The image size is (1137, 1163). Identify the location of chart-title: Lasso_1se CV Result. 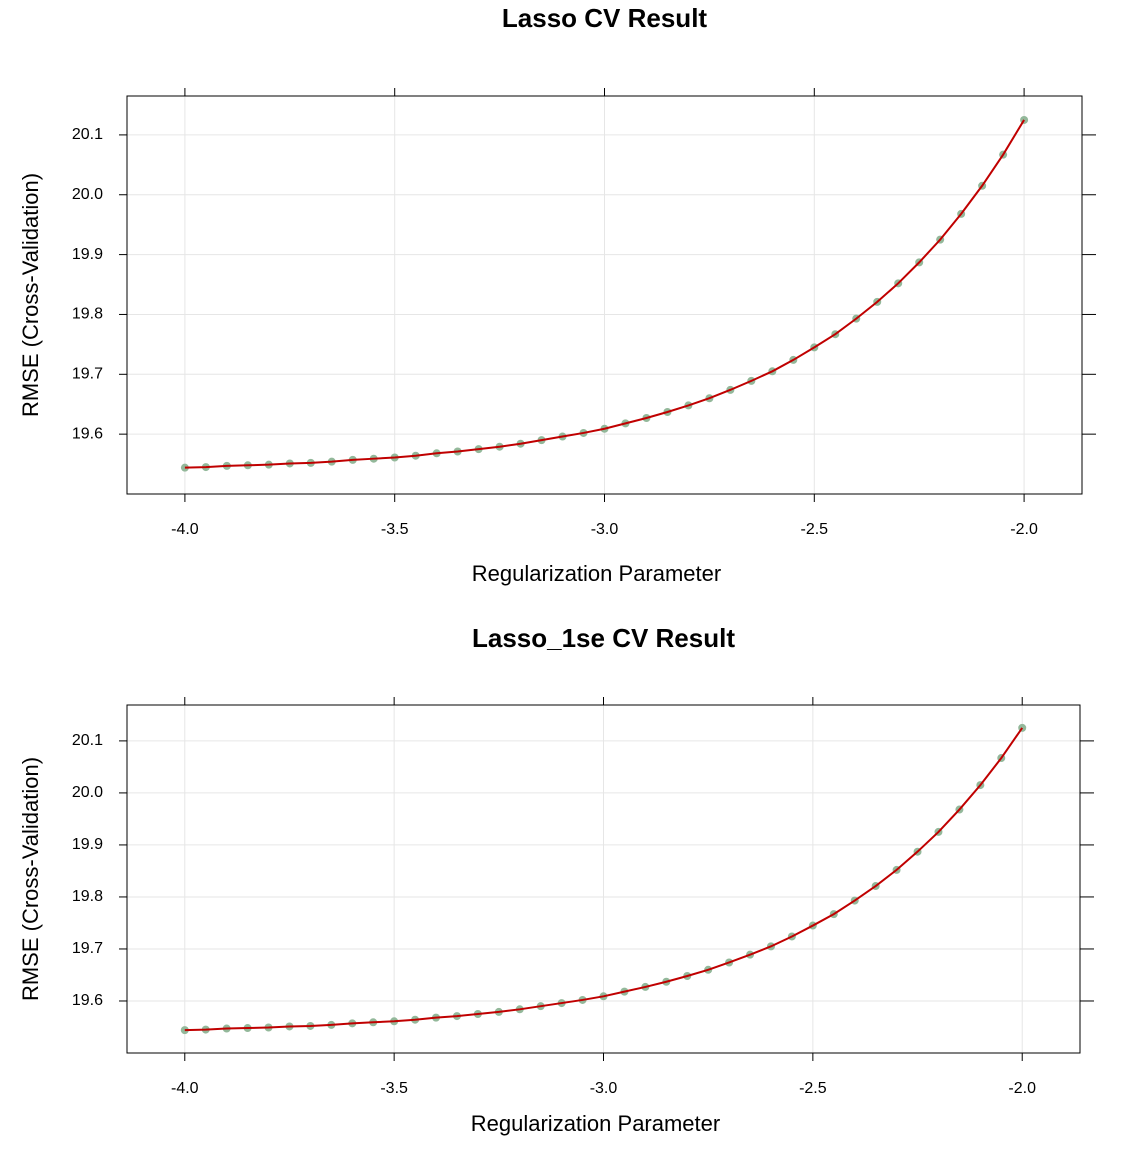
(603, 638).